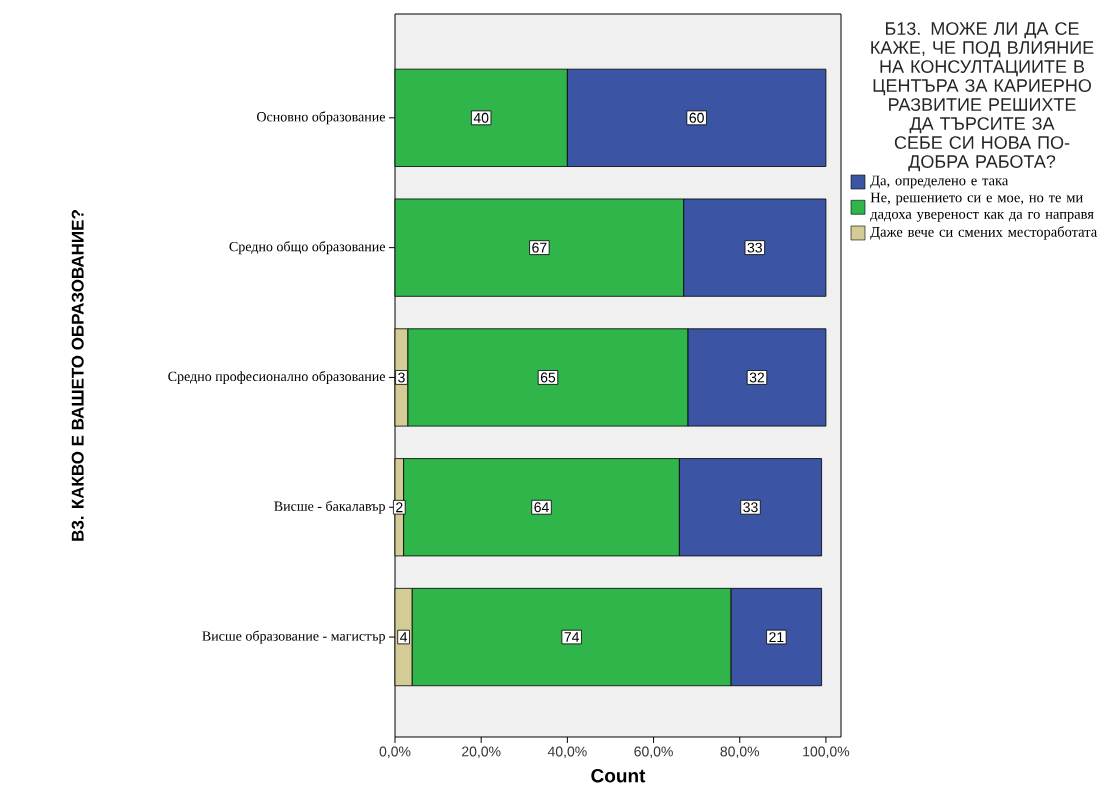  What do you see at coordinates (757, 377) in the screenshot?
I see `data-label: 32` at bounding box center [757, 377].